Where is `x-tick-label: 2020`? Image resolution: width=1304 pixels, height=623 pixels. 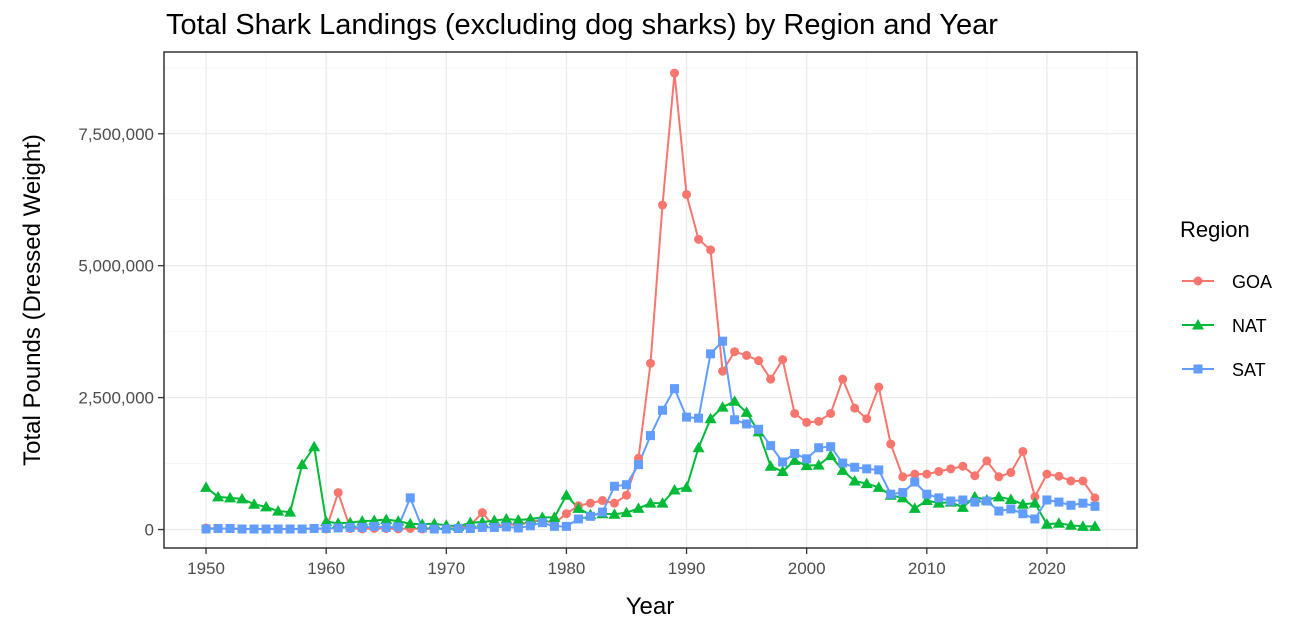
x-tick-label: 2020 is located at coordinates (1047, 568).